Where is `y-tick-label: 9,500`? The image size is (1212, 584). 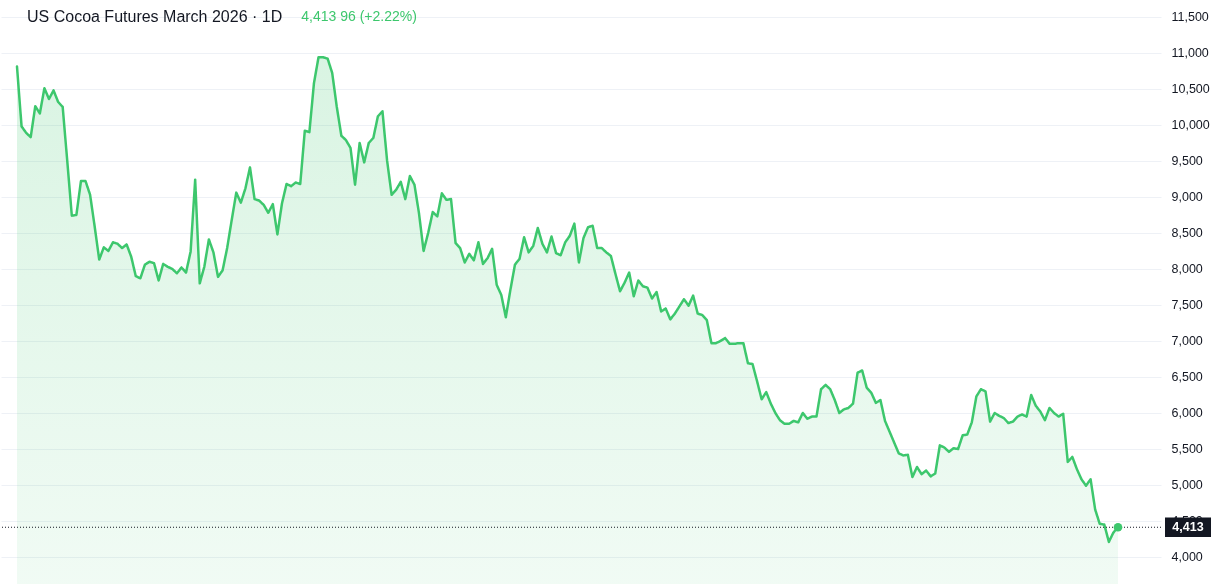
y-tick-label: 9,500 is located at coordinates (1187, 161).